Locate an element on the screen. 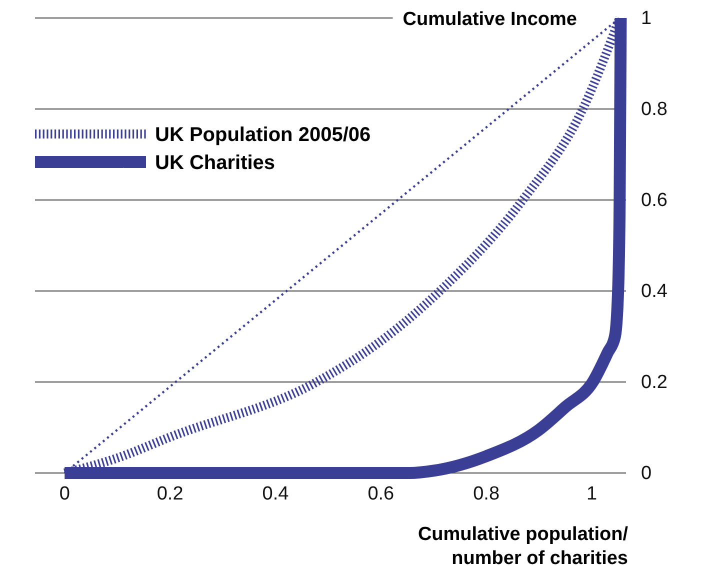 This screenshot has width=703, height=566. x-tick-label: 0.4 is located at coordinates (276, 493).